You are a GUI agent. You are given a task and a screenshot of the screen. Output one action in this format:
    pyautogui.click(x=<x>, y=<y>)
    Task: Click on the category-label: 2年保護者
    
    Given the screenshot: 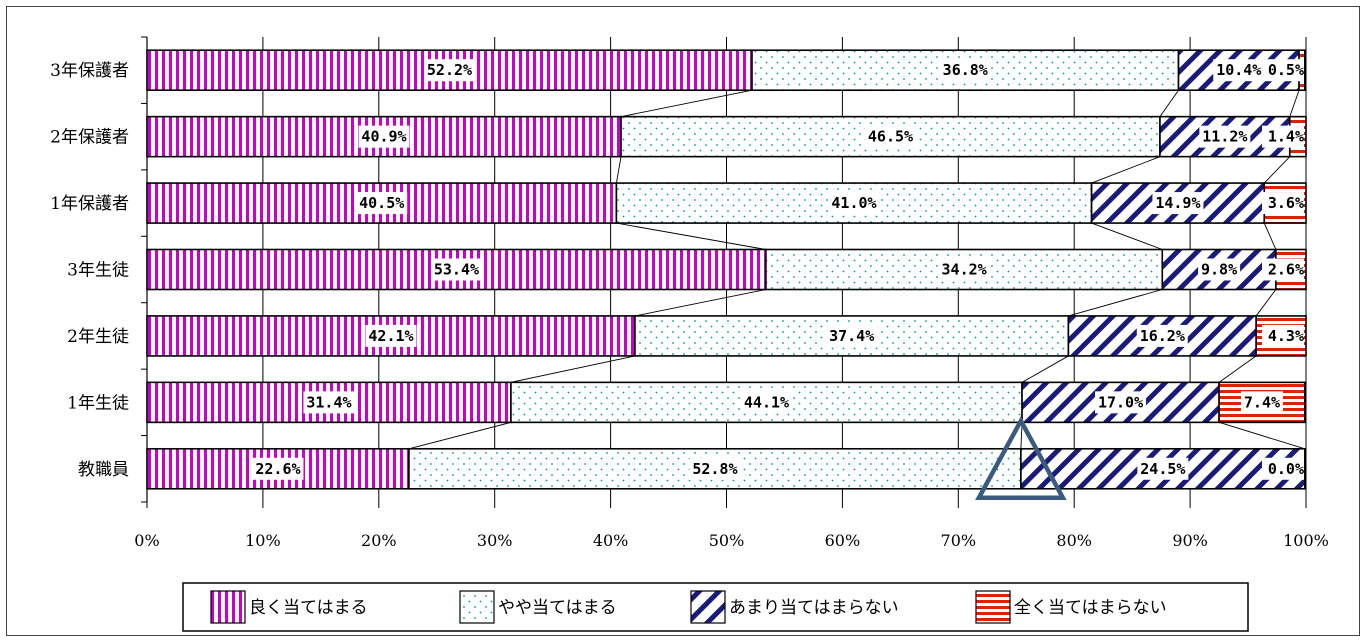 What is the action you would take?
    pyautogui.click(x=89, y=138)
    